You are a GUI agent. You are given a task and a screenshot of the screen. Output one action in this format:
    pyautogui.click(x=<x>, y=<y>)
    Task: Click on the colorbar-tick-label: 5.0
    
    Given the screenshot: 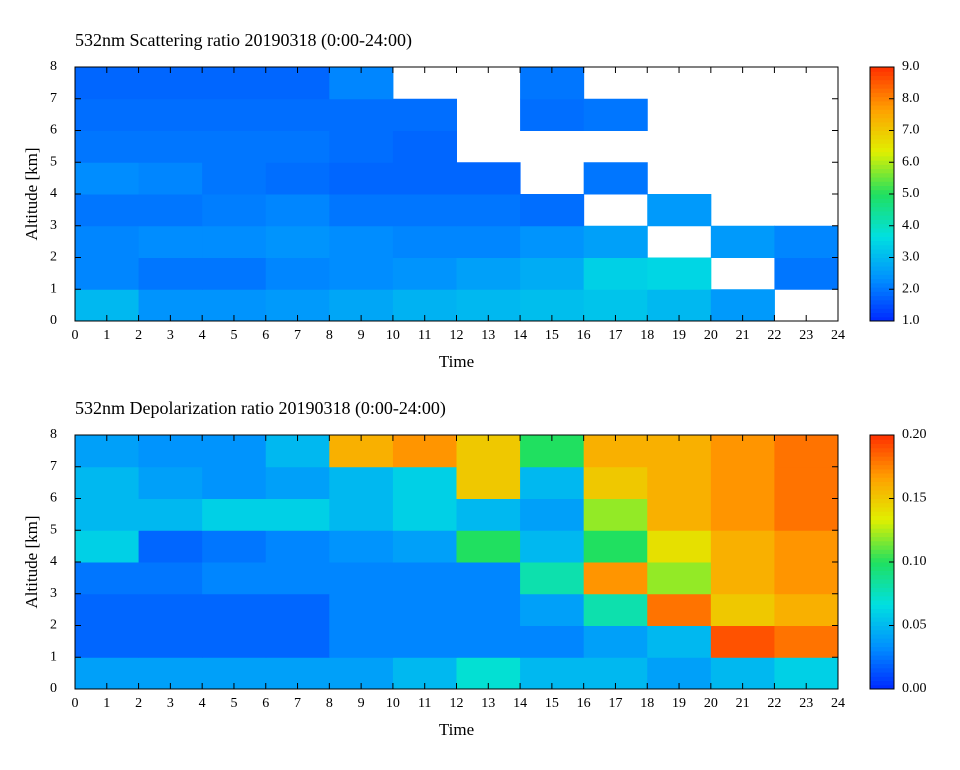 What is the action you would take?
    pyautogui.click(x=911, y=193)
    